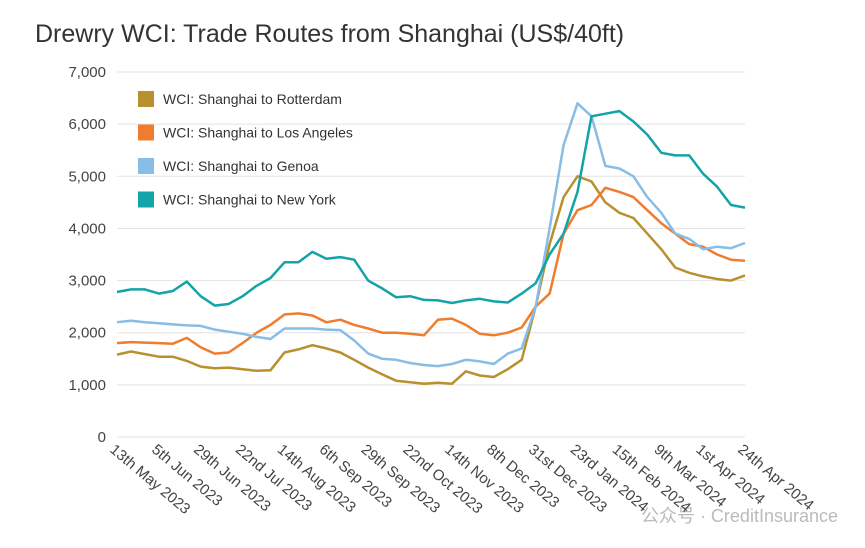 This screenshot has height=548, width=865. Describe the element at coordinates (102, 437) in the screenshot. I see `y-tick-label: 0` at that location.